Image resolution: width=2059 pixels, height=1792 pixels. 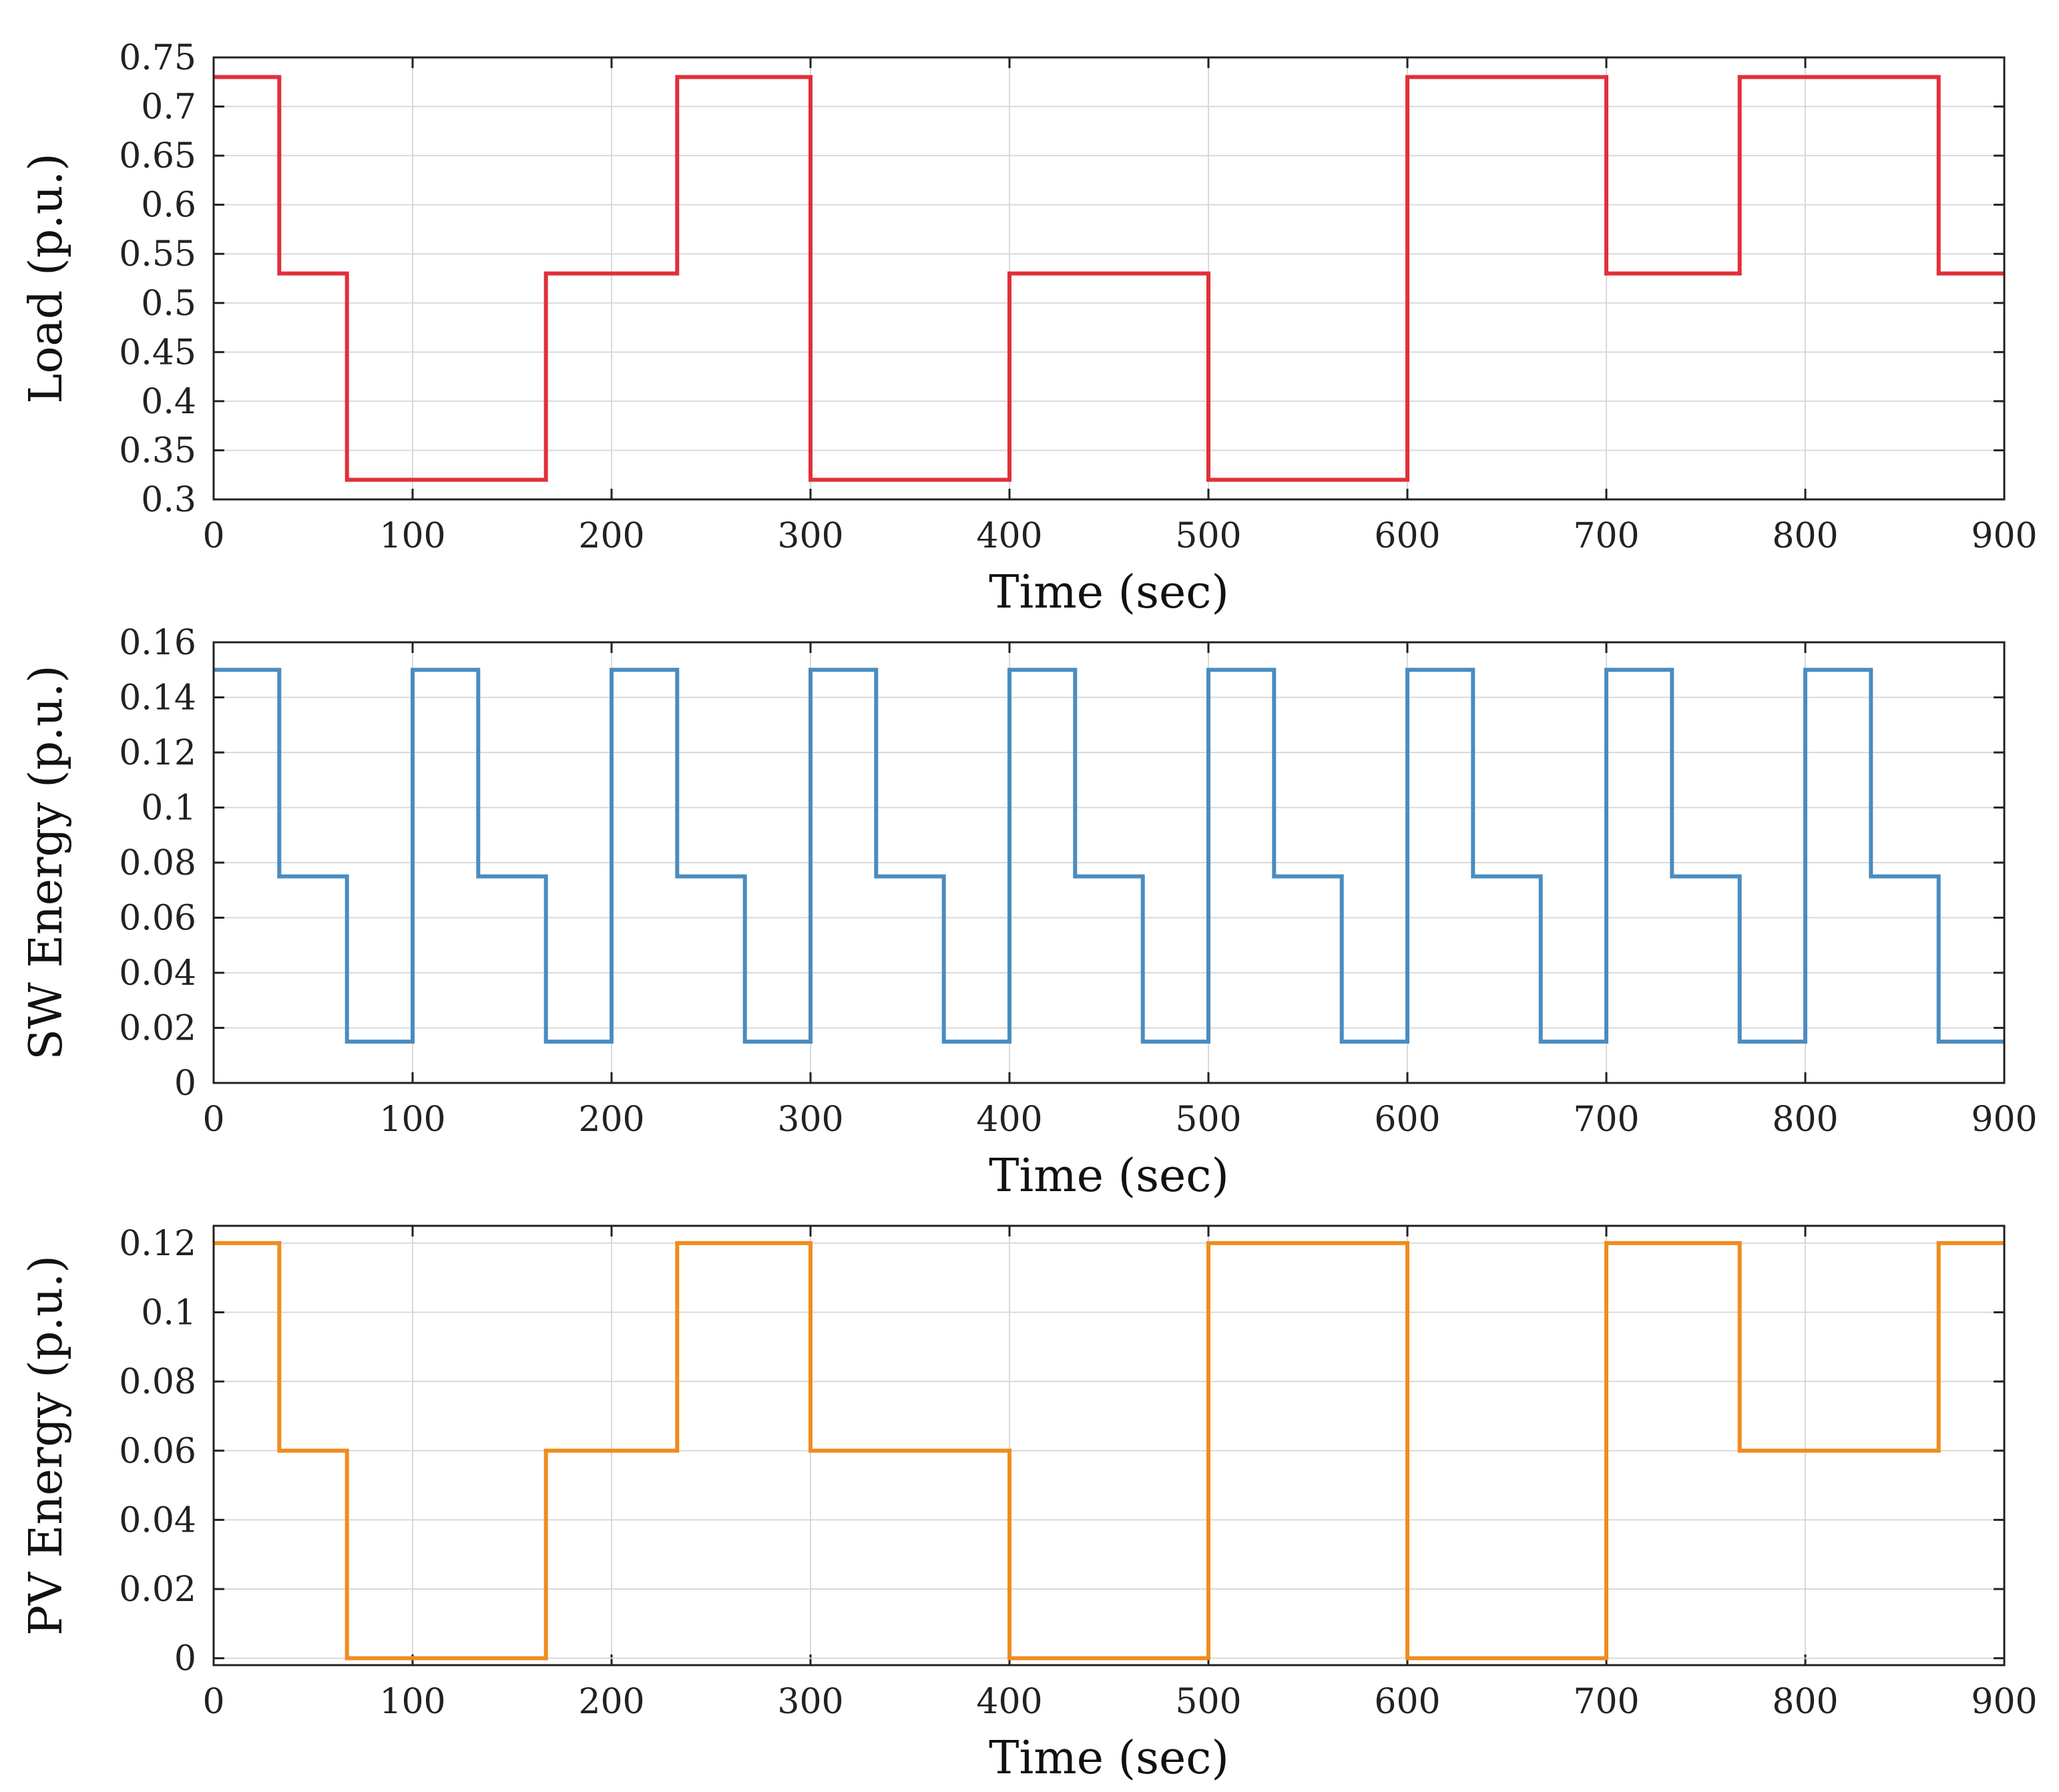 What do you see at coordinates (157, 451) in the screenshot?
I see `y-tick-label: 0.35` at bounding box center [157, 451].